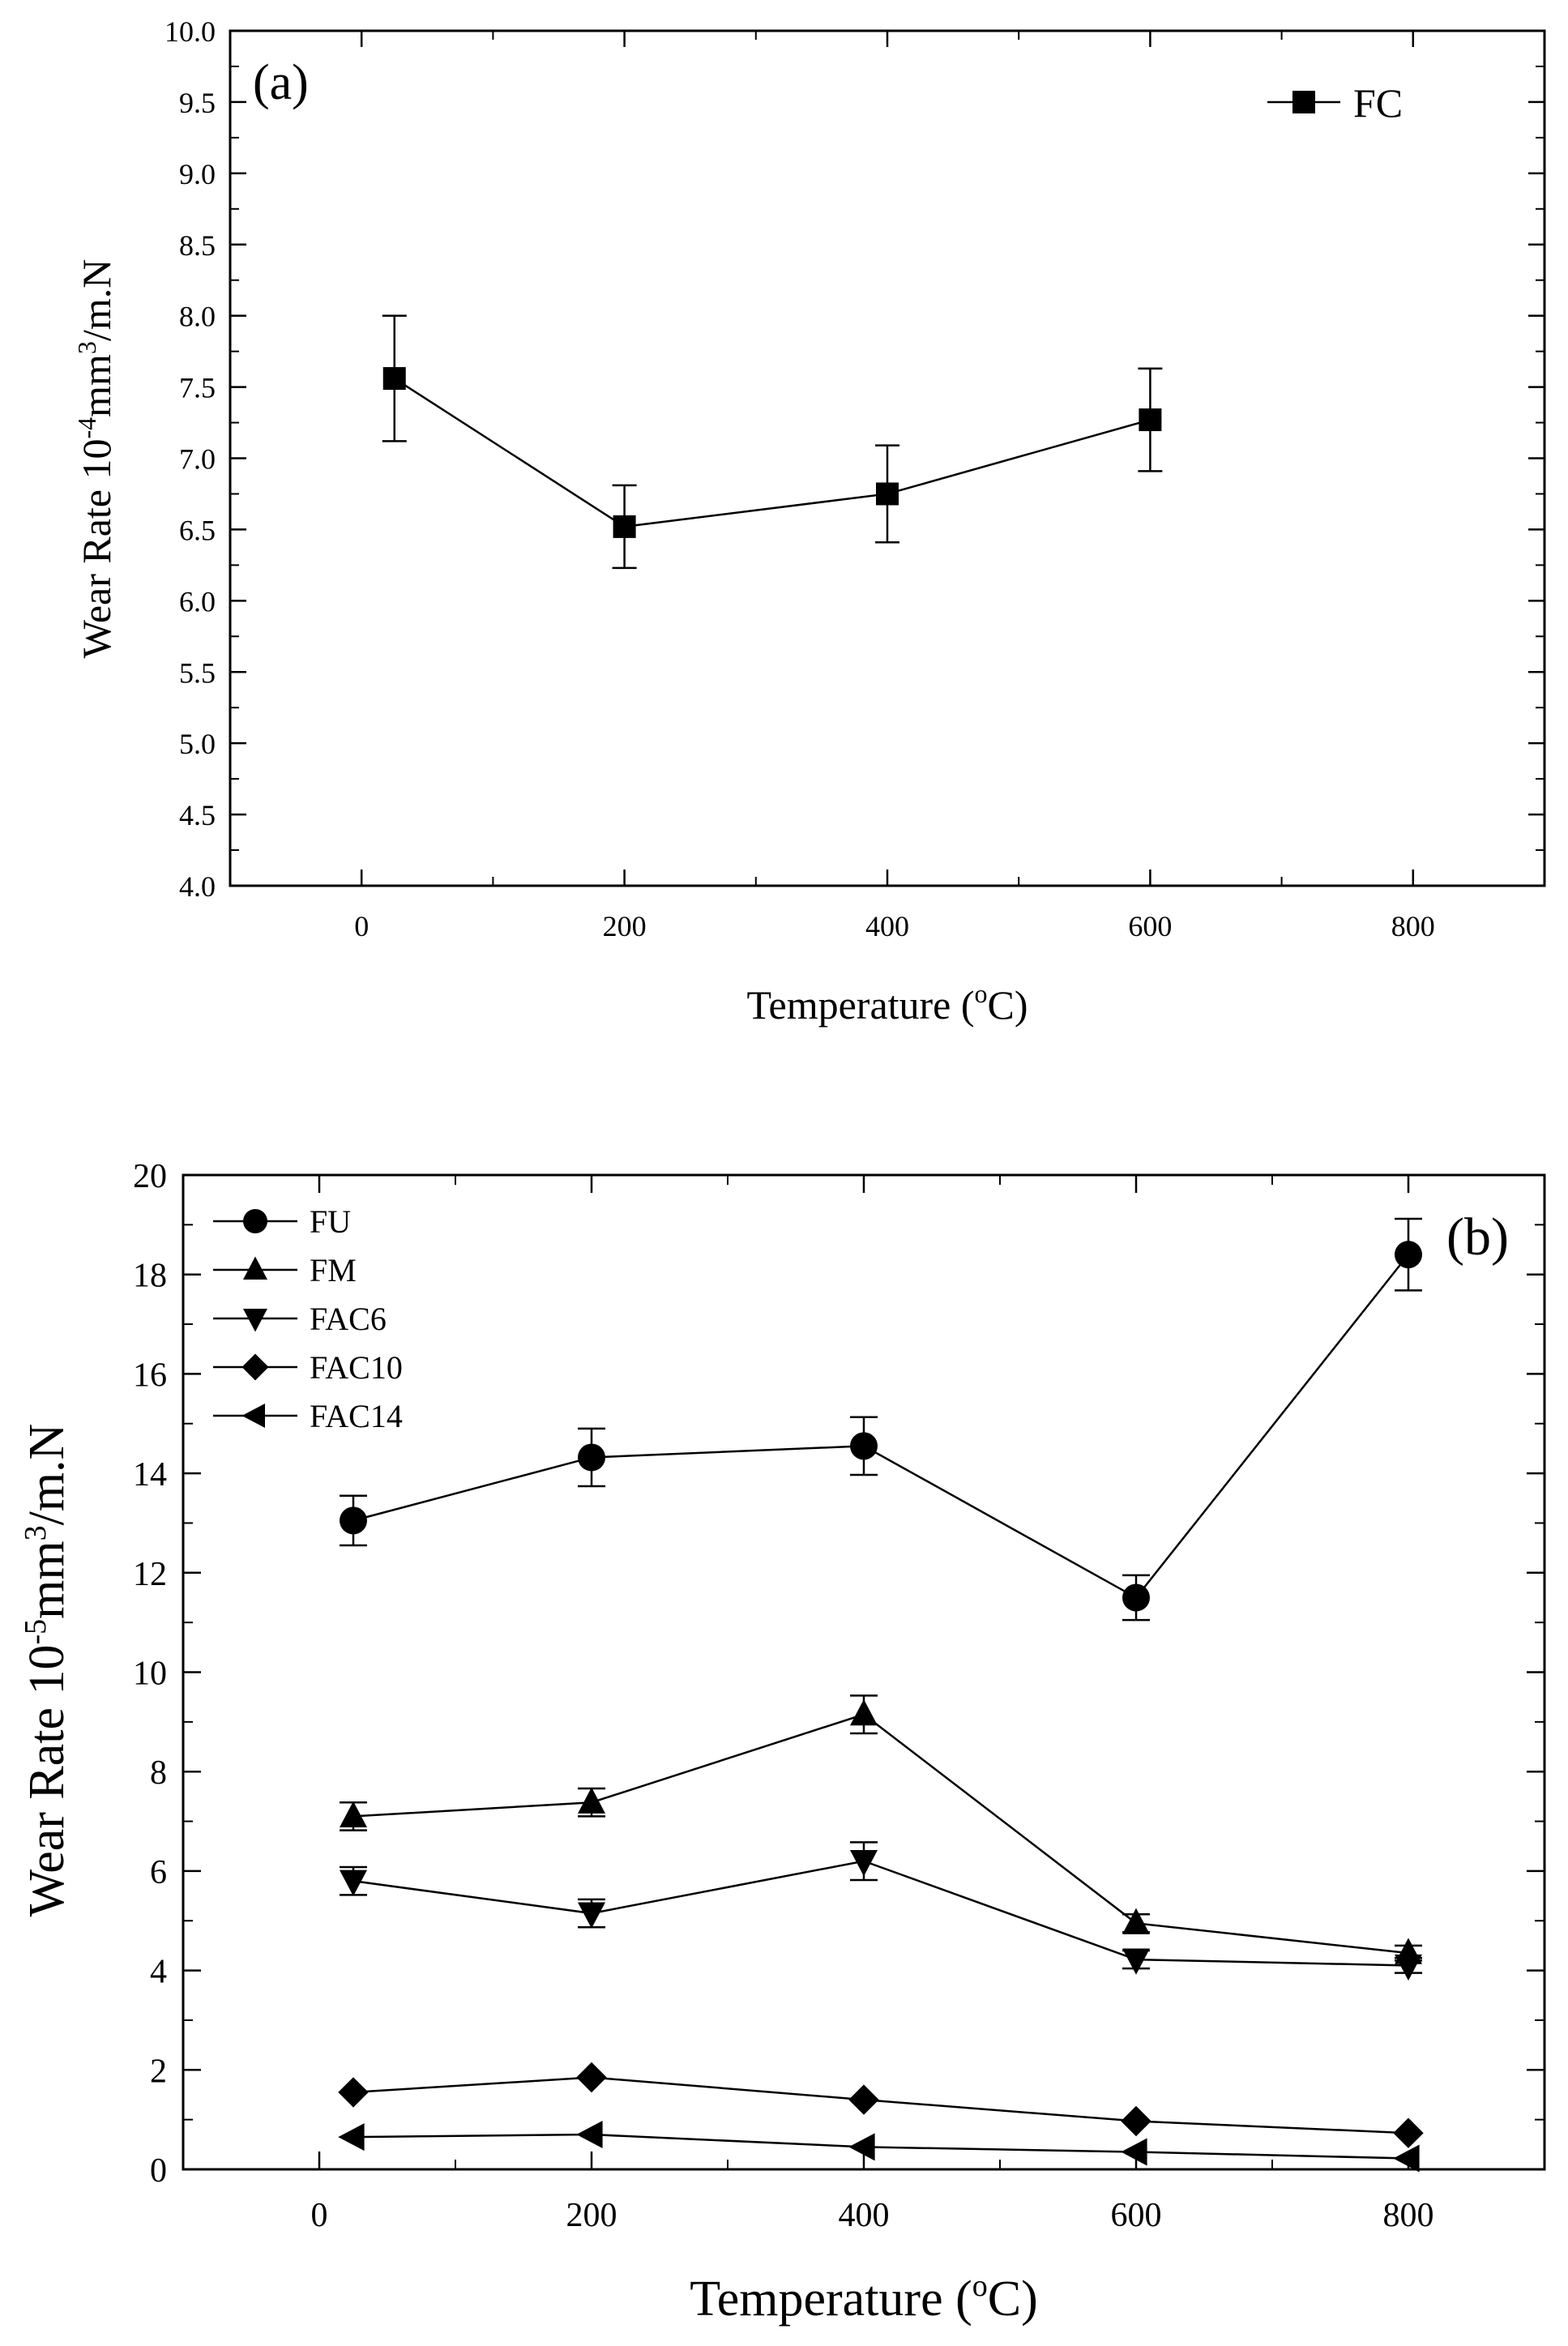 This screenshot has height=2346, width=1568. Describe the element at coordinates (198, 459) in the screenshot. I see `y-tick-label: 7.0` at that location.